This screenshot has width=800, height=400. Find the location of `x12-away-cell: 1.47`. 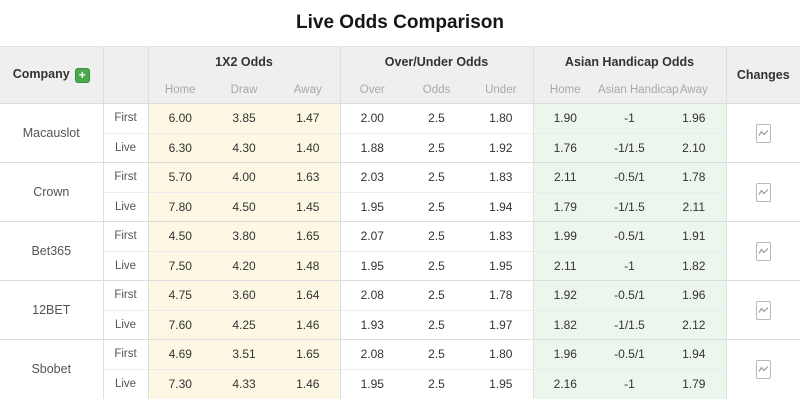

x12-away-cell: 1.47 is located at coordinates (308, 118).